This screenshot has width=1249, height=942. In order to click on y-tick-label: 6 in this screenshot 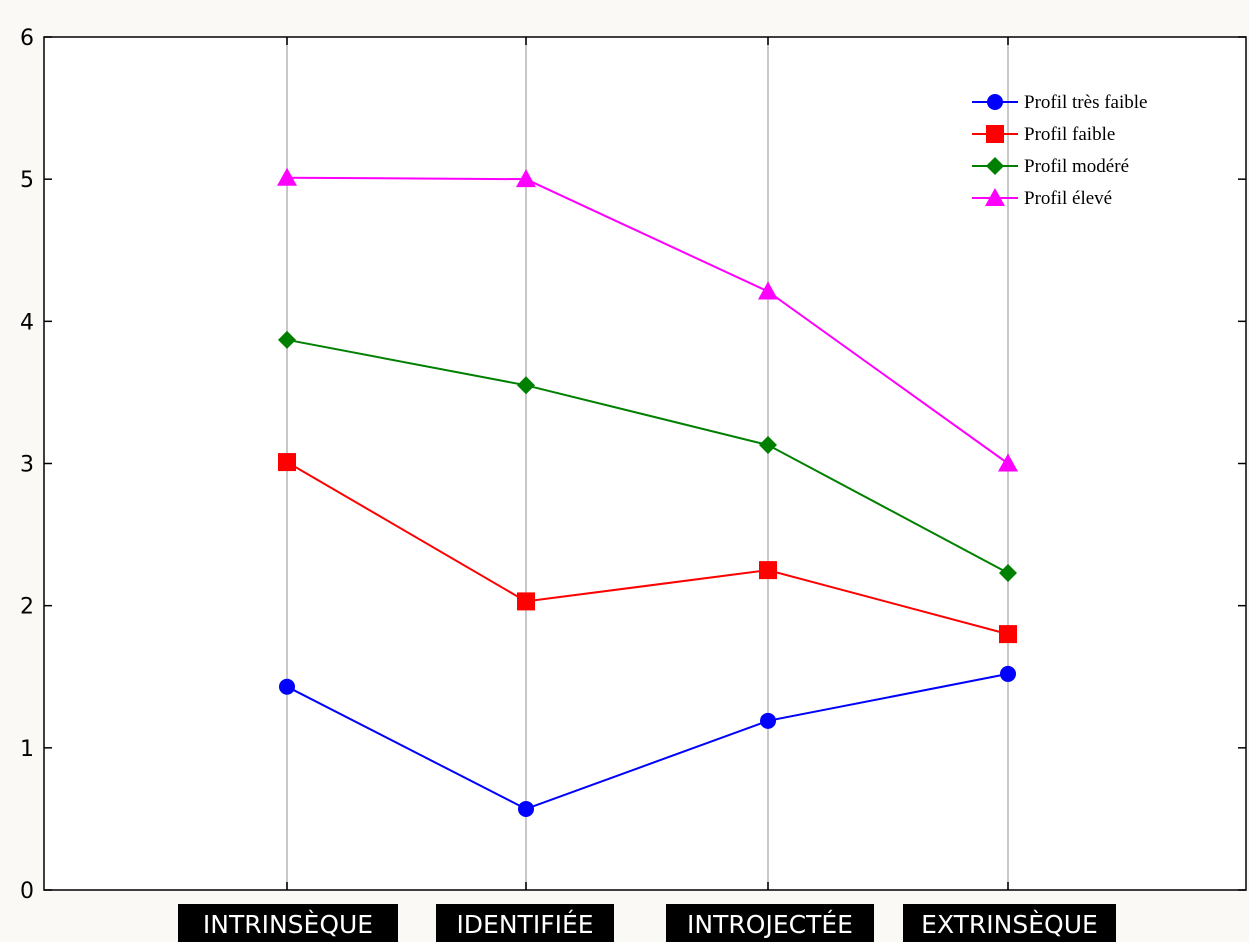, I will do `click(27, 38)`.